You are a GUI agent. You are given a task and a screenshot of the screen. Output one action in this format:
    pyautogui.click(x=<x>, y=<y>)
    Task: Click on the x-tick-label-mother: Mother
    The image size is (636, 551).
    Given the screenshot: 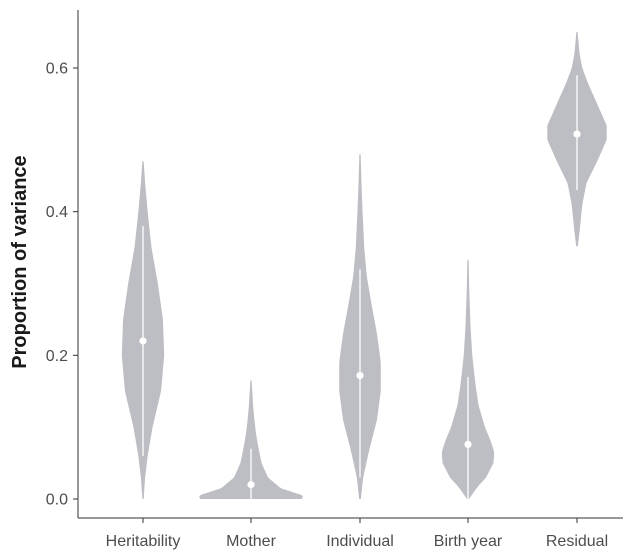 What is the action you would take?
    pyautogui.click(x=251, y=541)
    